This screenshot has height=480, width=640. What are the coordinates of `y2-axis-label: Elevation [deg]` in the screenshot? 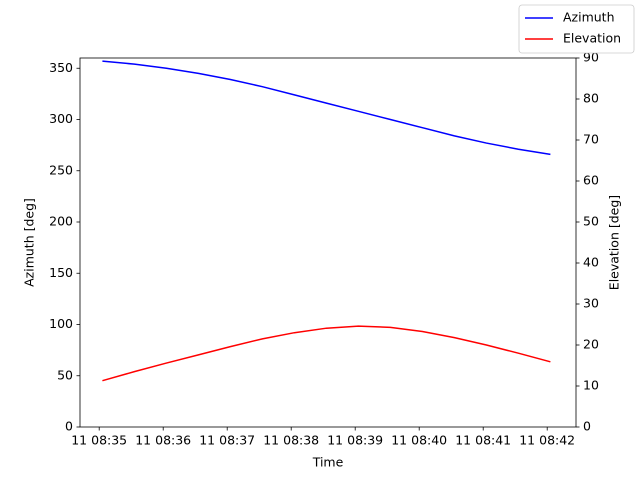 It's located at (614, 242).